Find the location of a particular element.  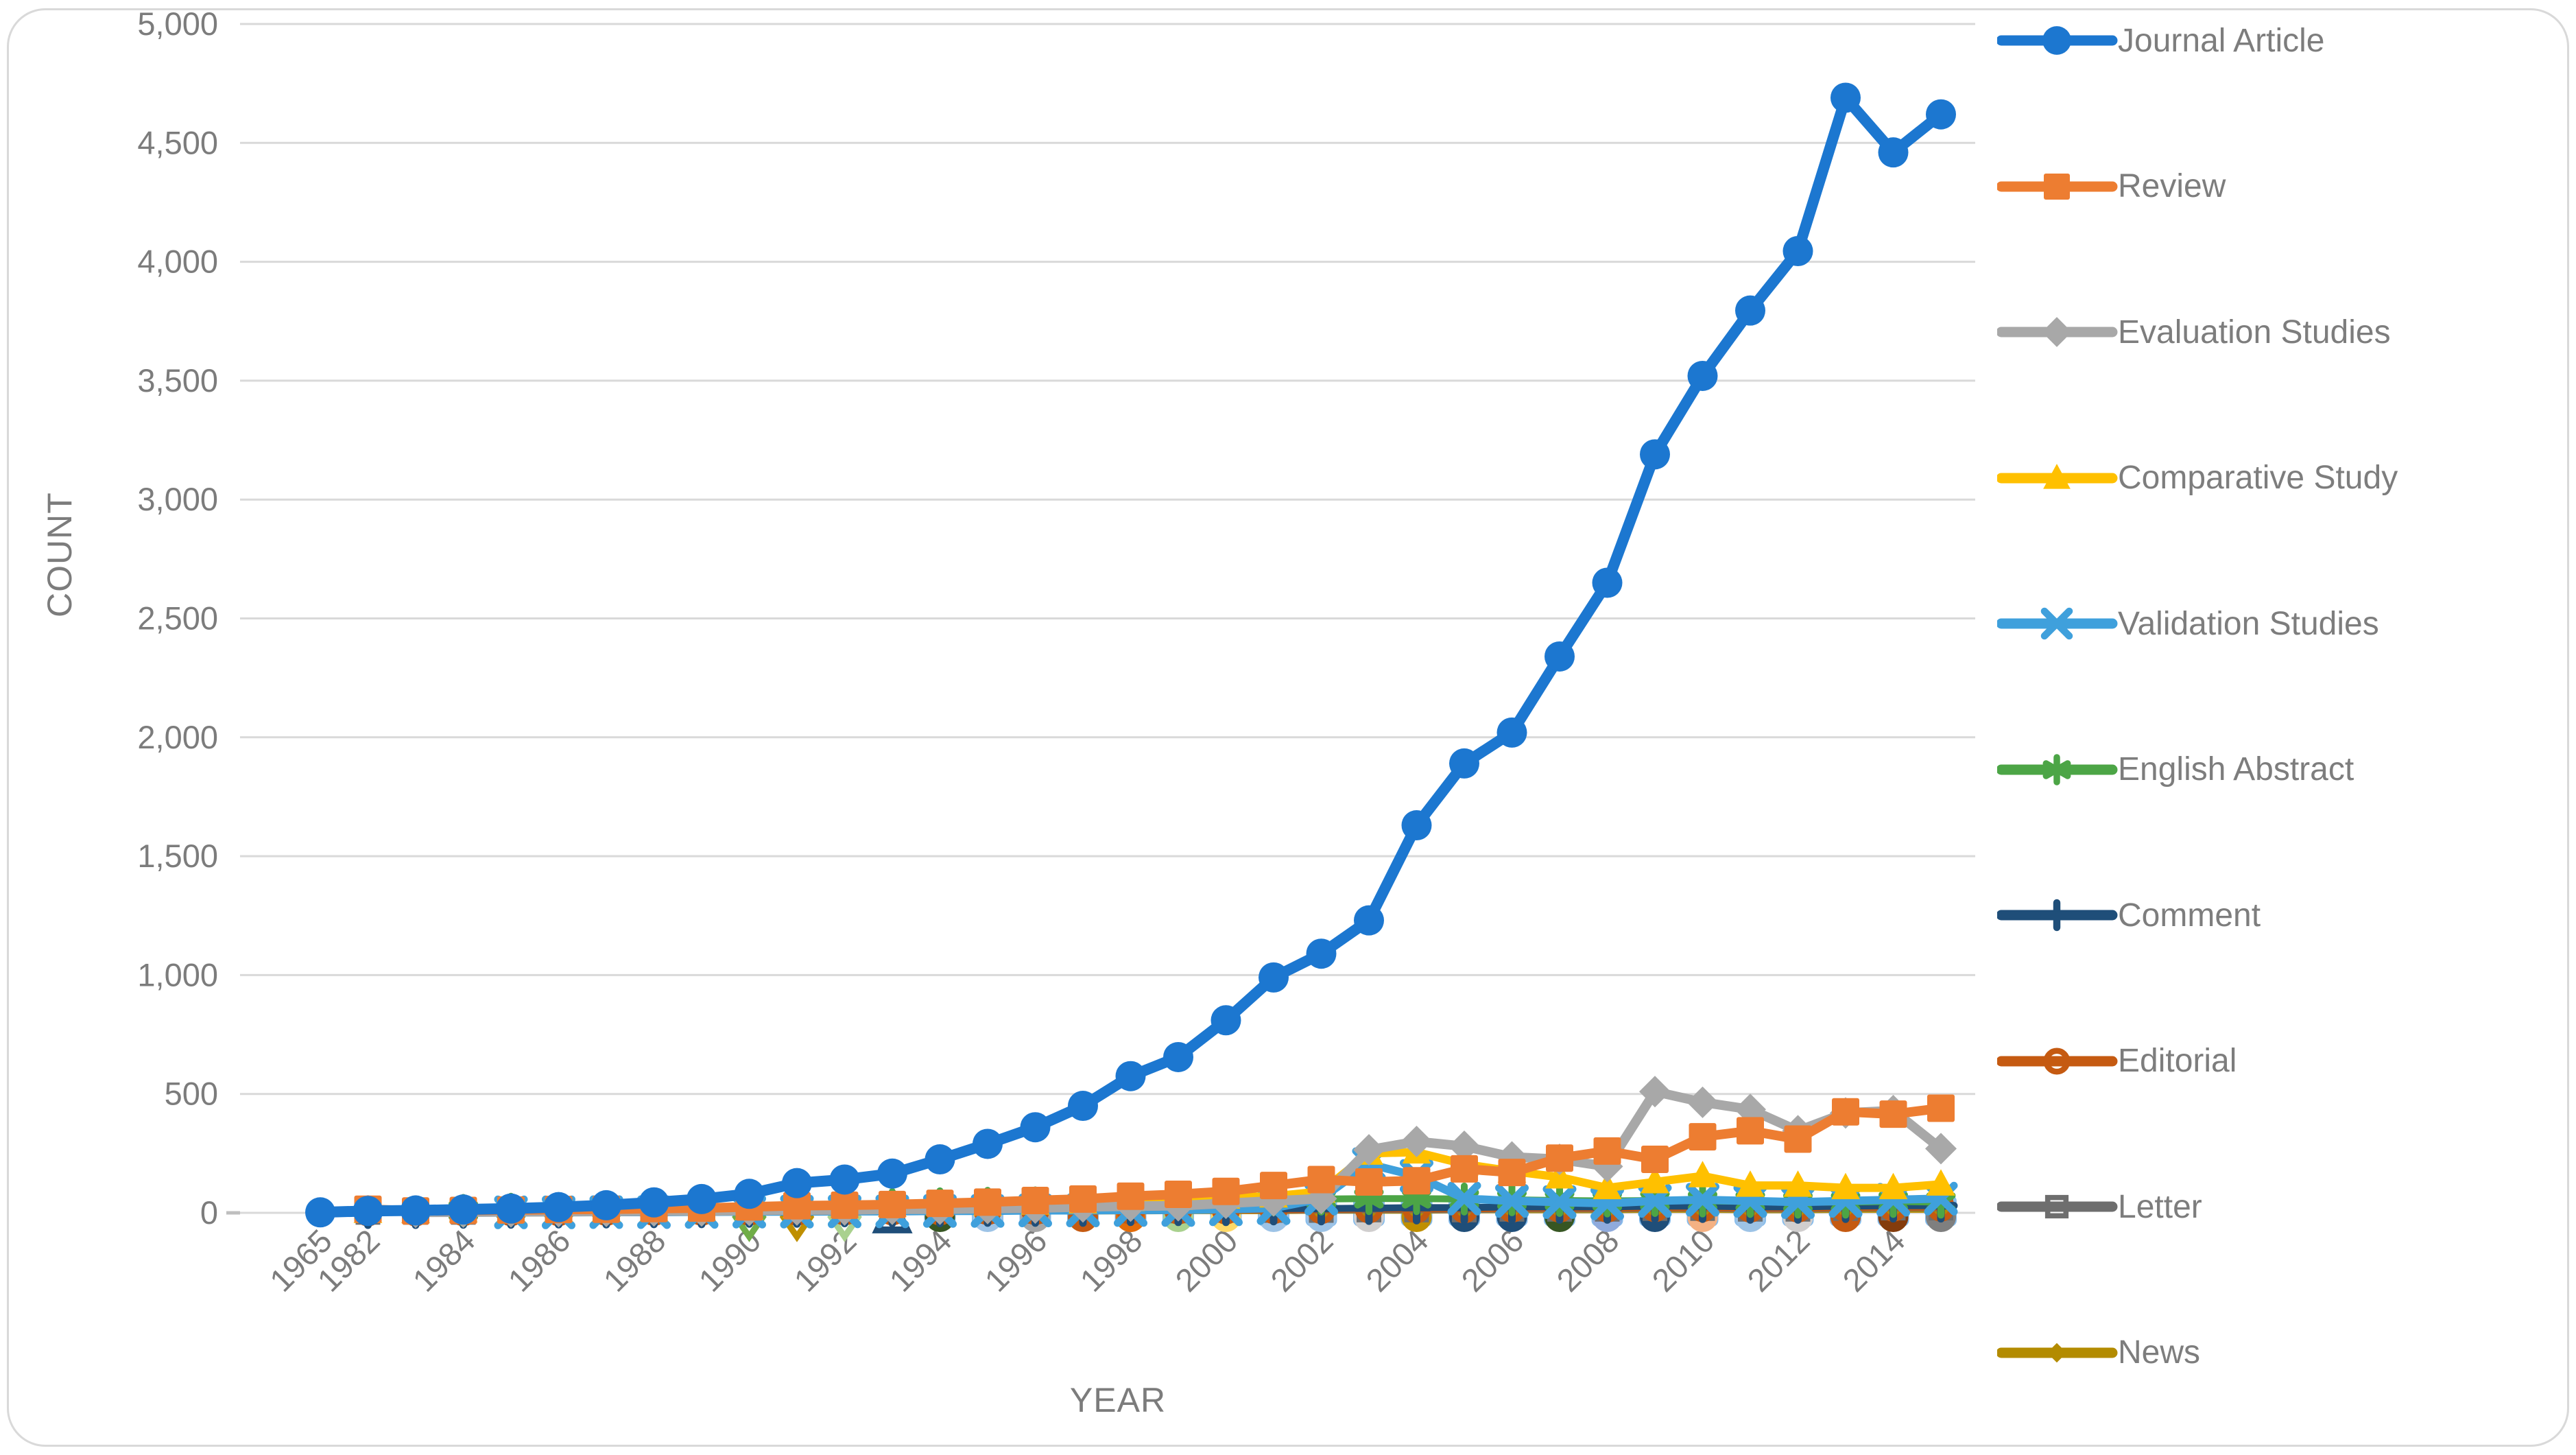

legend-marker-review is located at coordinates (2057, 186).